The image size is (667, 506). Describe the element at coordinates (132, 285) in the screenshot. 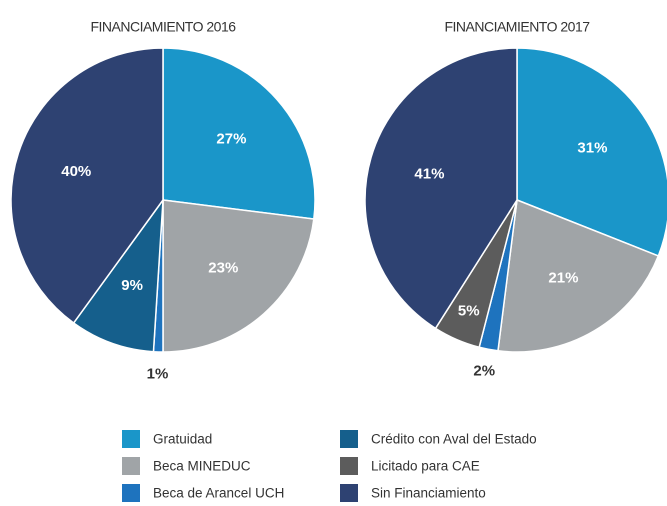

I see `data-label: 9%` at that location.